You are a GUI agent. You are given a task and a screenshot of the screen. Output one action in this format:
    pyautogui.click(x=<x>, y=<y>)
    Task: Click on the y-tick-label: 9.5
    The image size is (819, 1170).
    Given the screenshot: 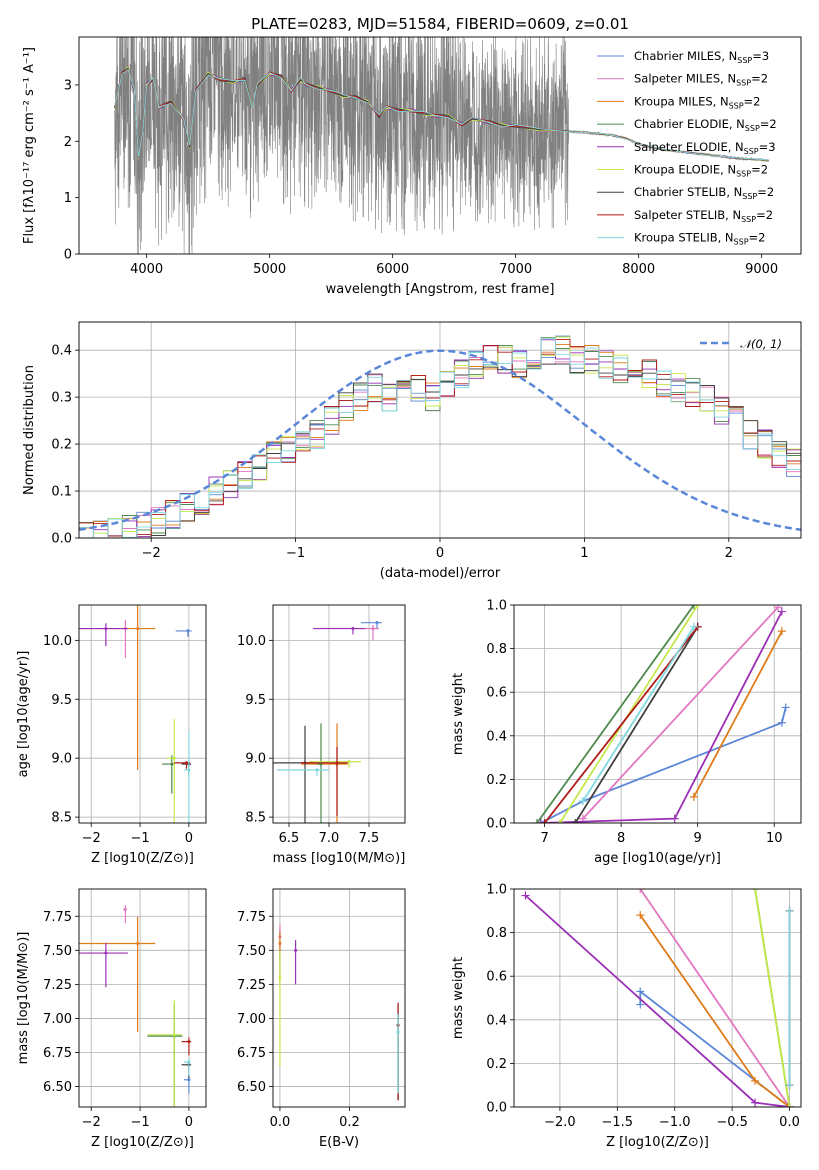 What is the action you would take?
    pyautogui.click(x=61, y=700)
    